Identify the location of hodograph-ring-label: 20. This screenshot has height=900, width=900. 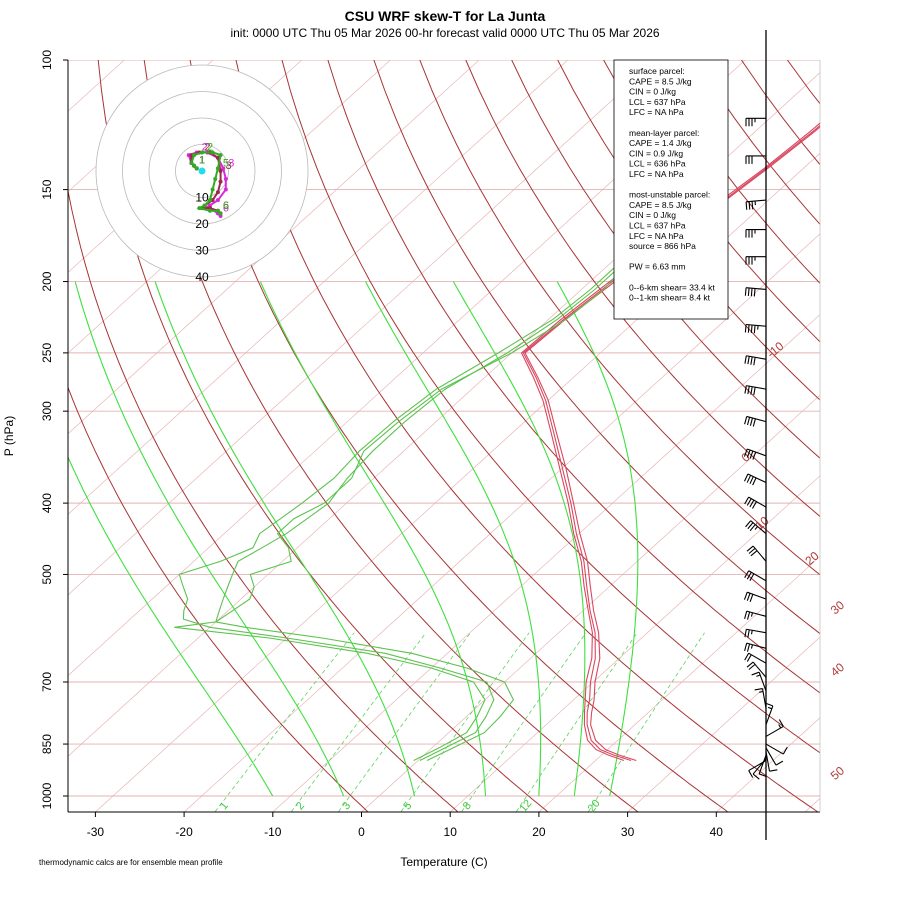
(202, 224).